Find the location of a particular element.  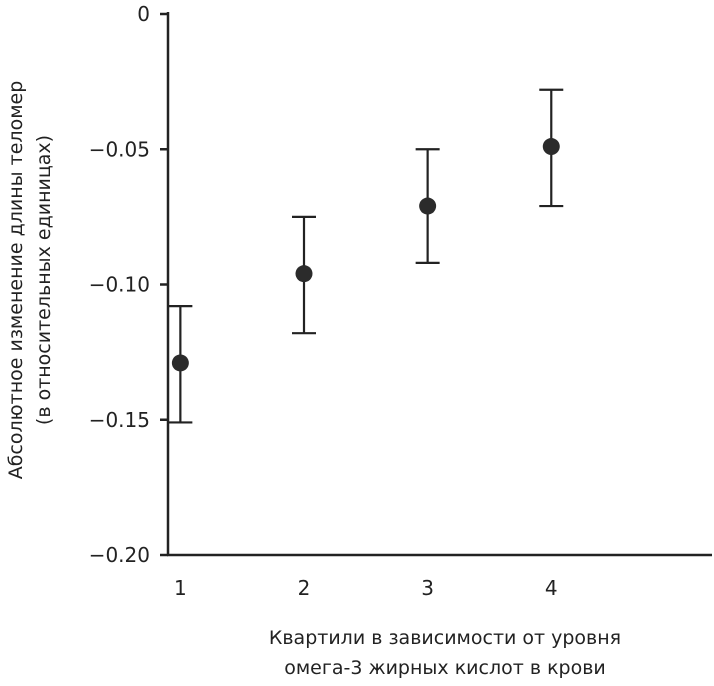

x-axis-title: омега-3 жирных кислот в крови is located at coordinates (445, 668).